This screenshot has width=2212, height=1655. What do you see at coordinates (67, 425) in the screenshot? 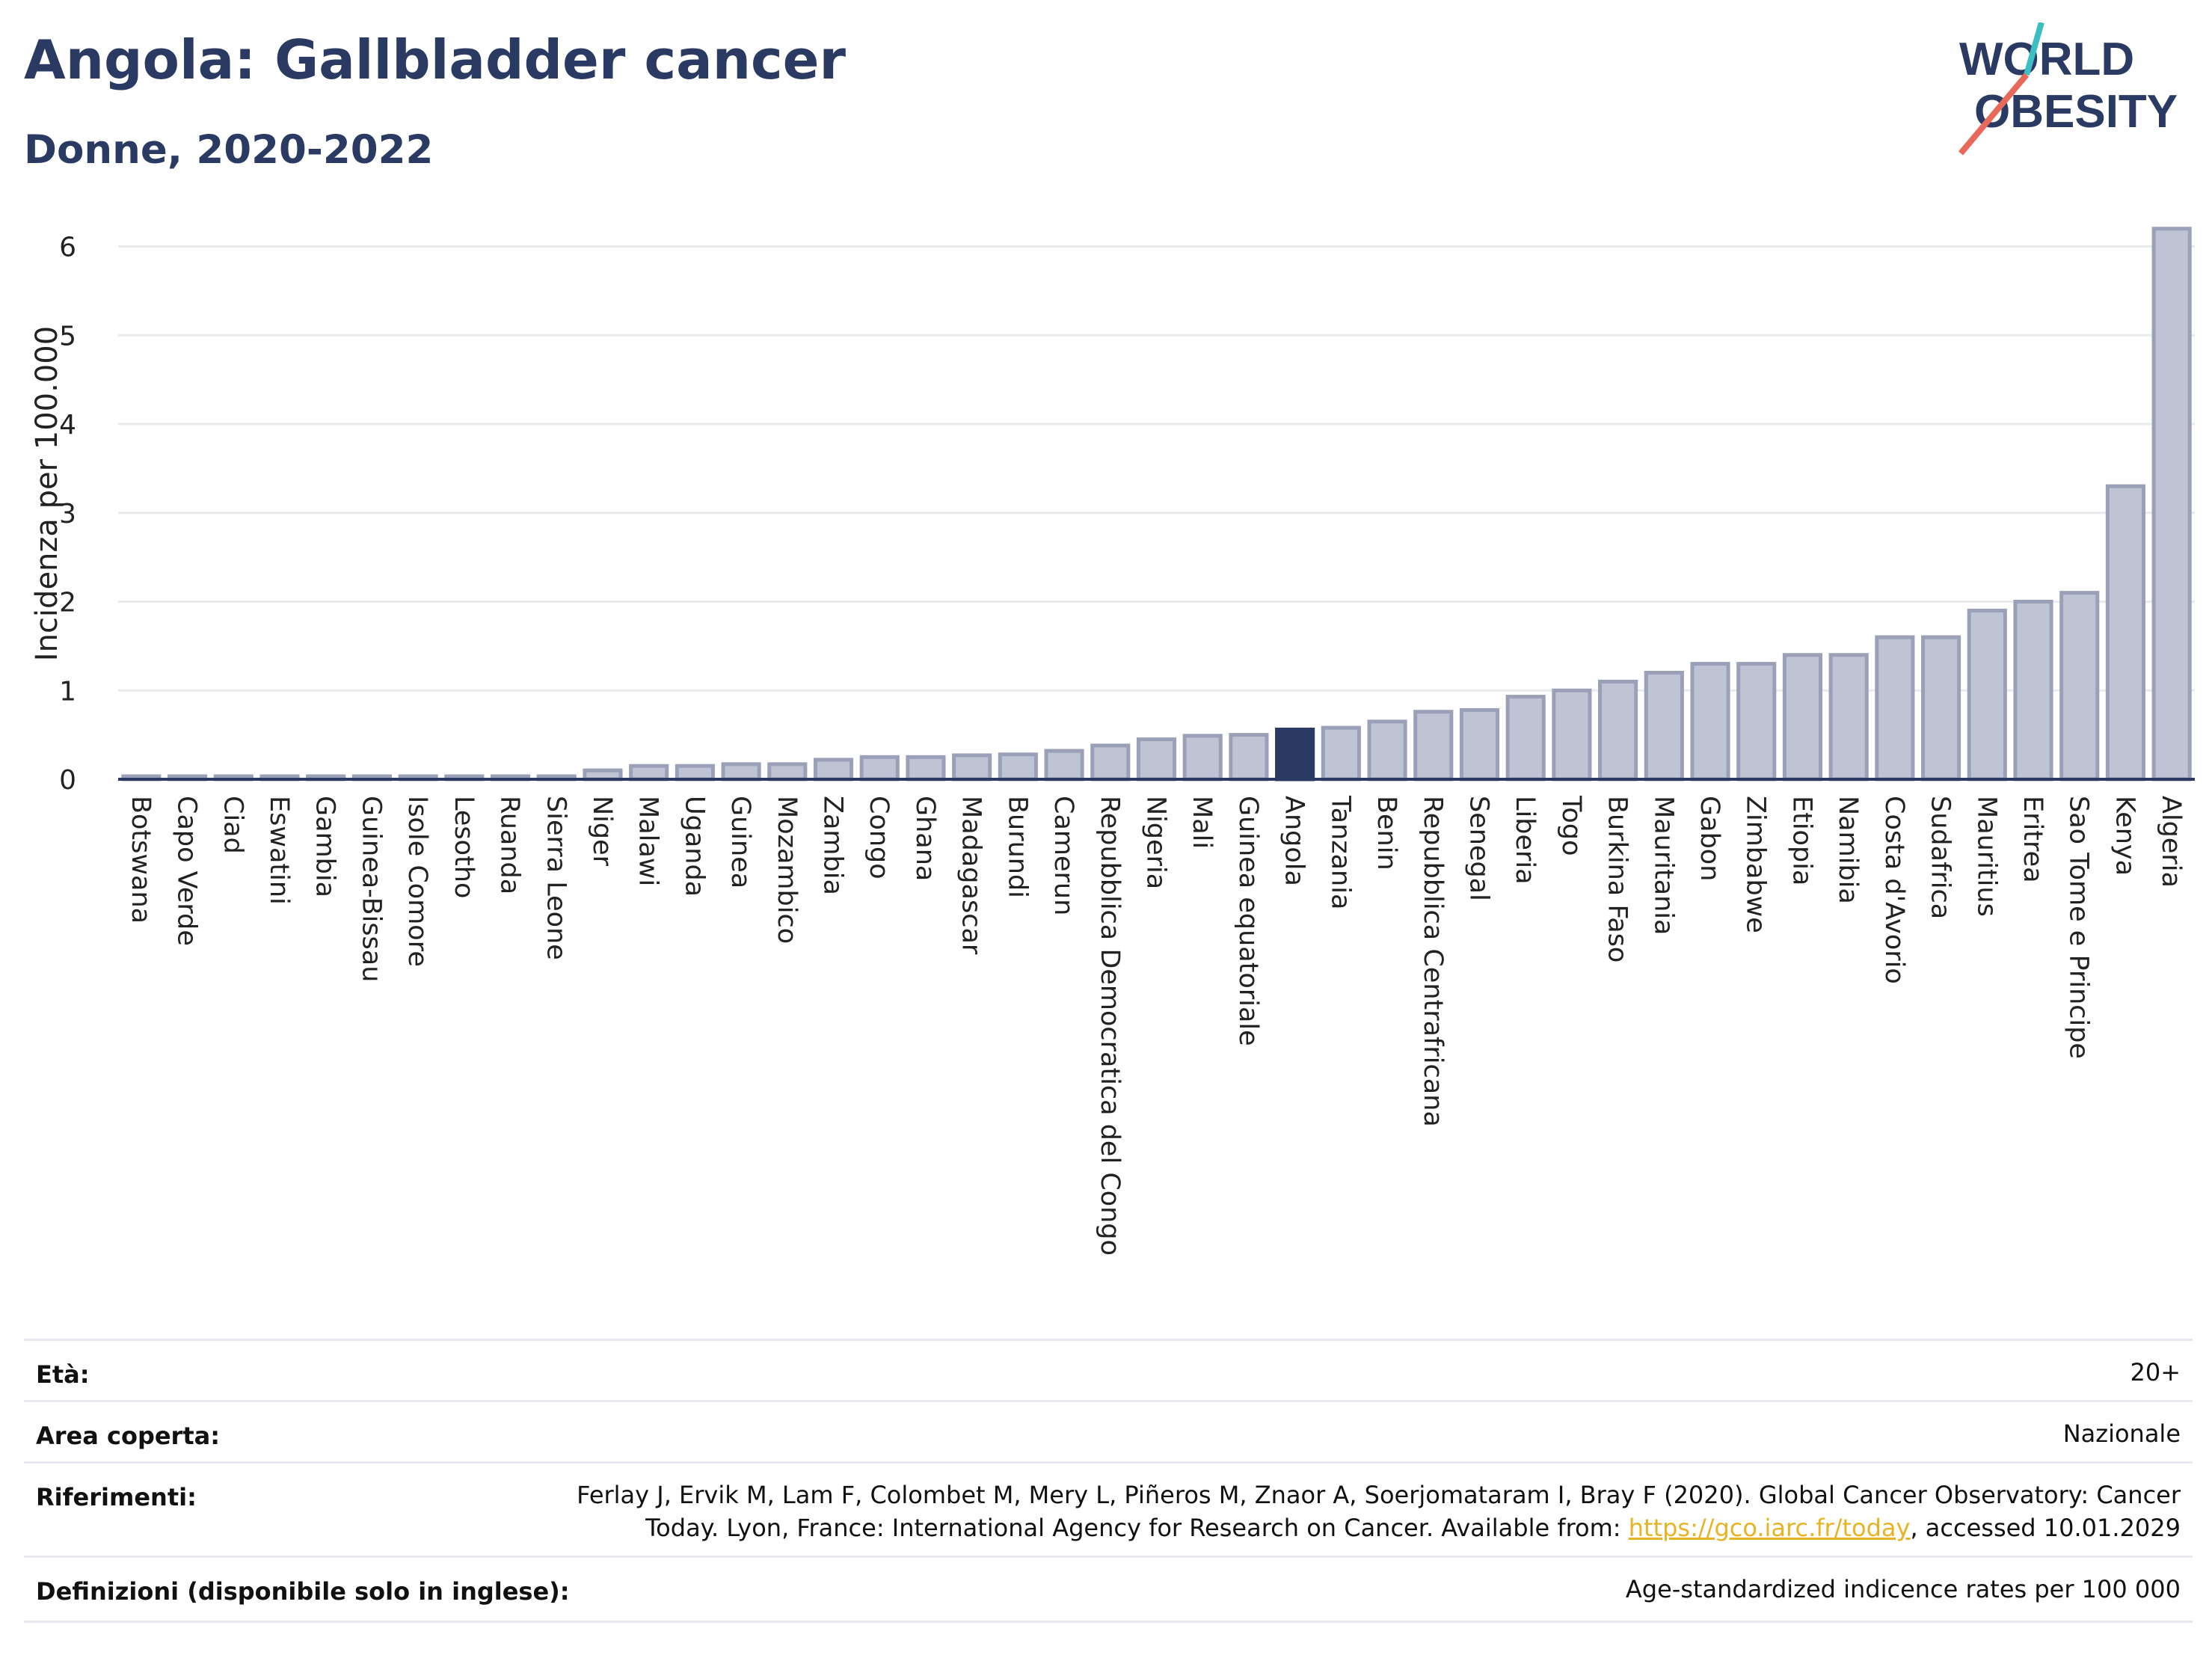
I see `y-tick-label: 4` at bounding box center [67, 425].